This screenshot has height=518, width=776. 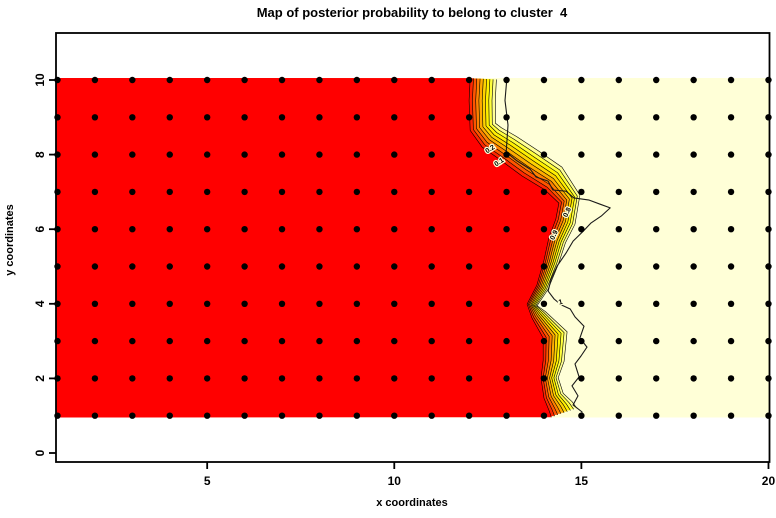 I want to click on raw-contour-line, so click(x=557, y=248).